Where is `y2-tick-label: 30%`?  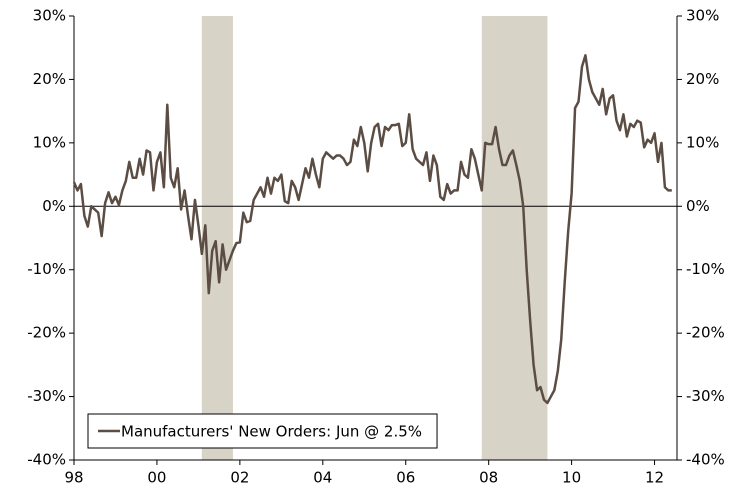
y2-tick-label: 30% is located at coordinates (702, 16).